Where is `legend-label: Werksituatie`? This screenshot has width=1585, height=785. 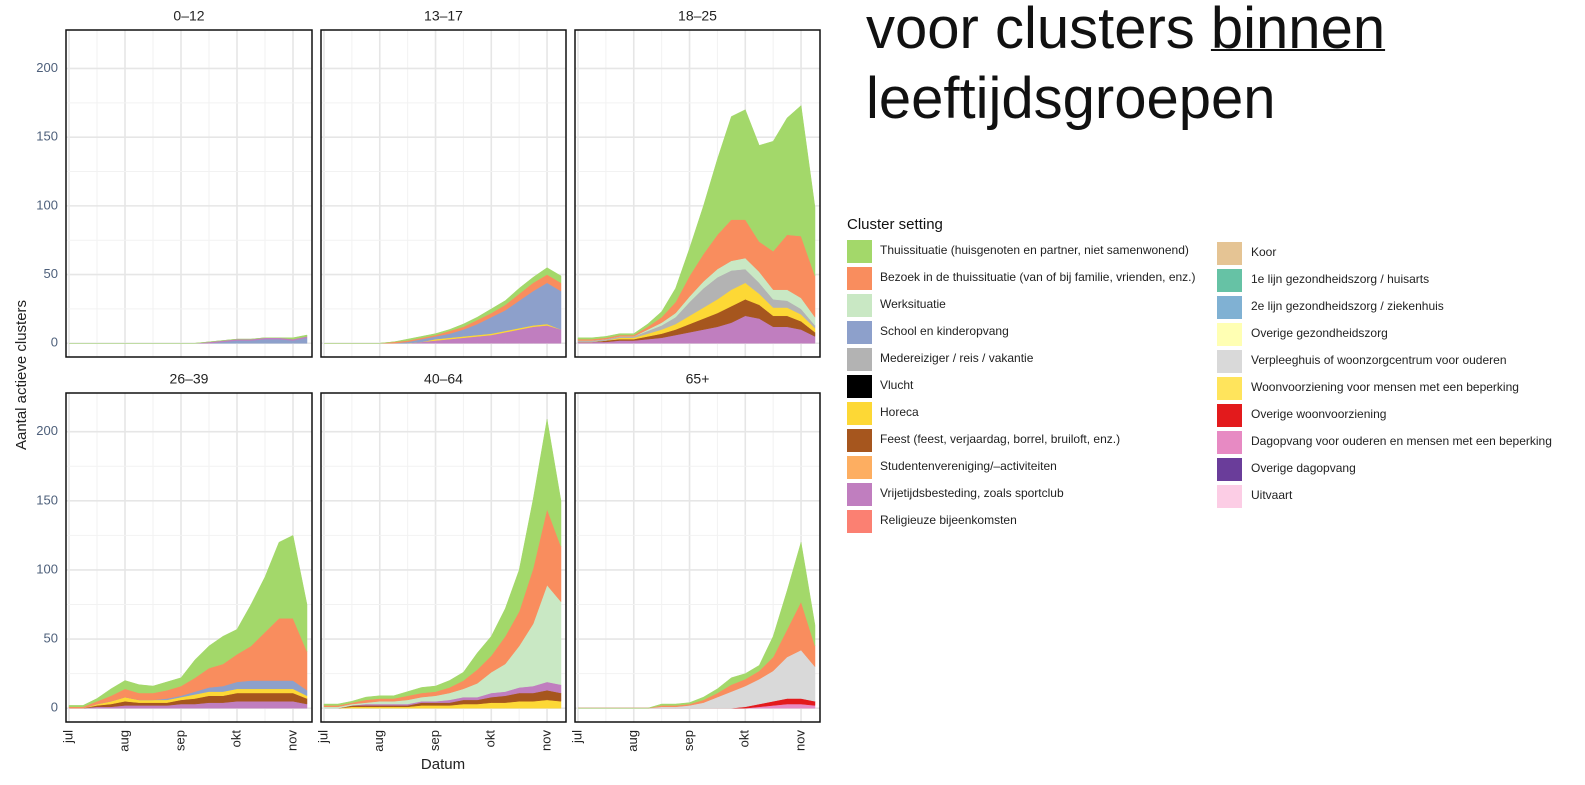 legend-label: Werksituatie is located at coordinates (913, 304).